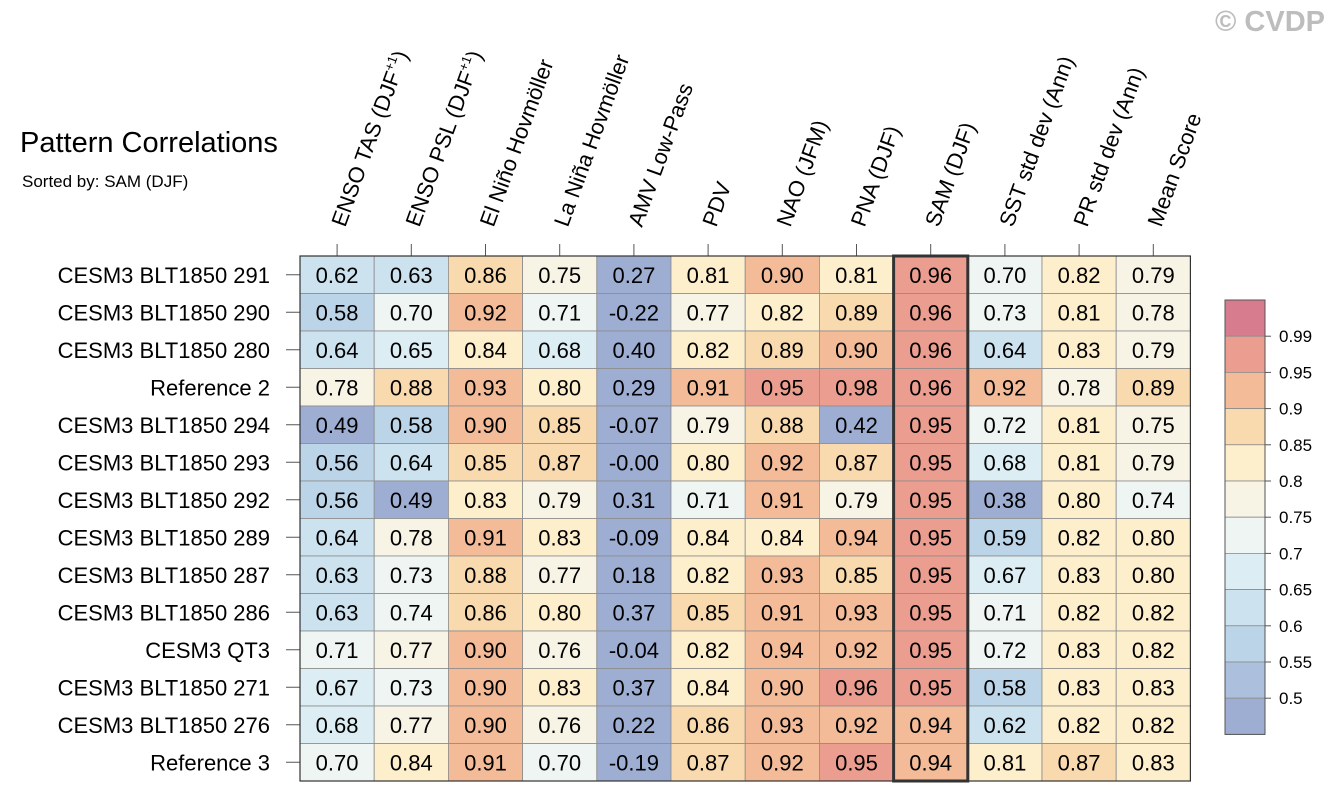 The image size is (1335, 801). I want to click on column-header: Mean Score, so click(1175, 170).